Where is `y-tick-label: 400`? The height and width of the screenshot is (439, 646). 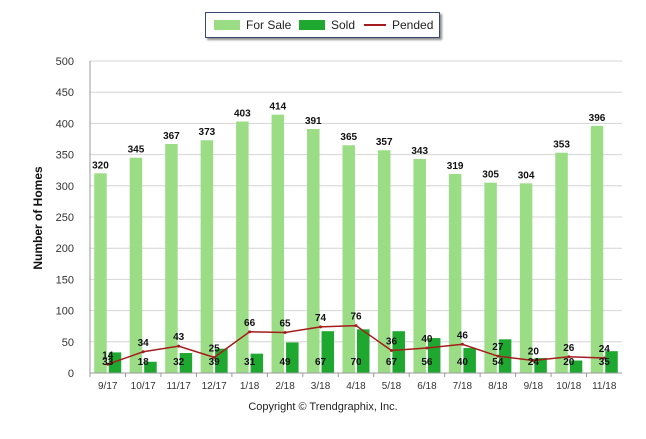
y-tick-label: 400 is located at coordinates (65, 124).